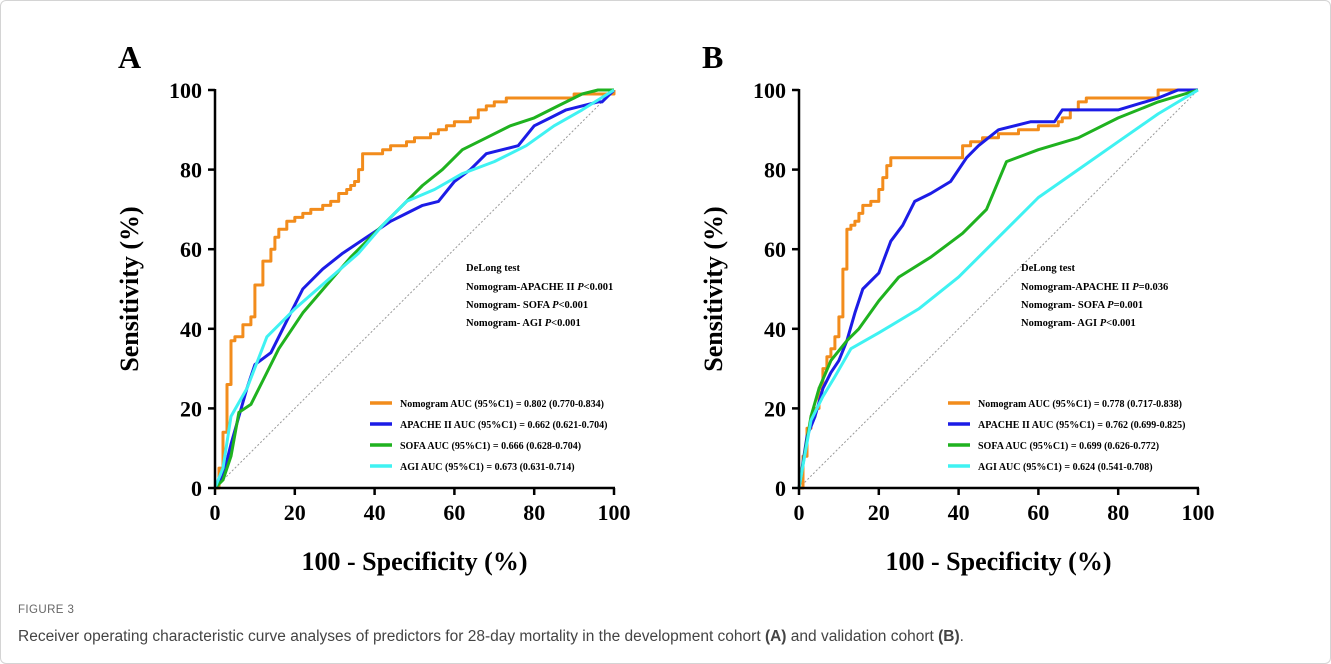 The image size is (1331, 664). I want to click on panel-letter: B, so click(712, 57).